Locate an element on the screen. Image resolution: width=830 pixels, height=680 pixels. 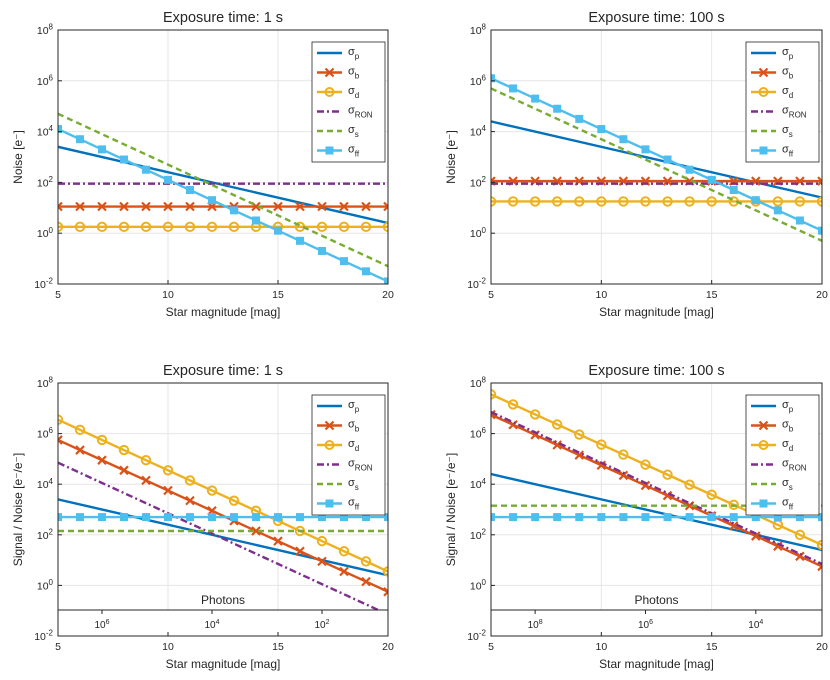
y-axis-label: Signal / Noise [e⁻/e⁻] is located at coordinates (451, 509).